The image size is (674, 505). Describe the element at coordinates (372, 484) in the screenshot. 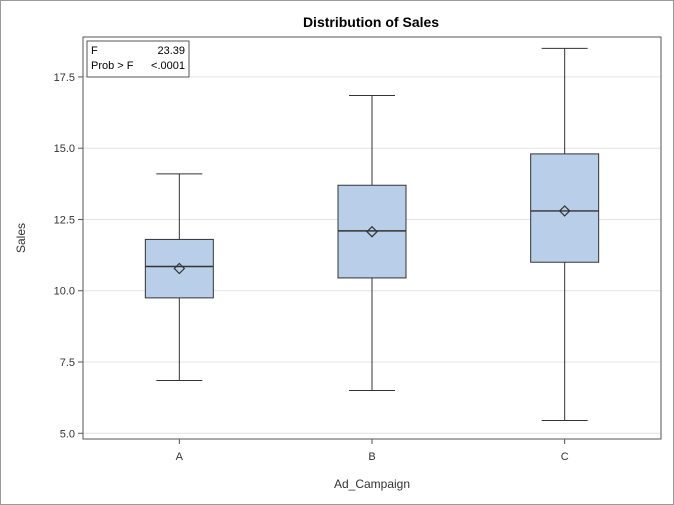

I see `x-axis-label: Ad_Campaign` at that location.